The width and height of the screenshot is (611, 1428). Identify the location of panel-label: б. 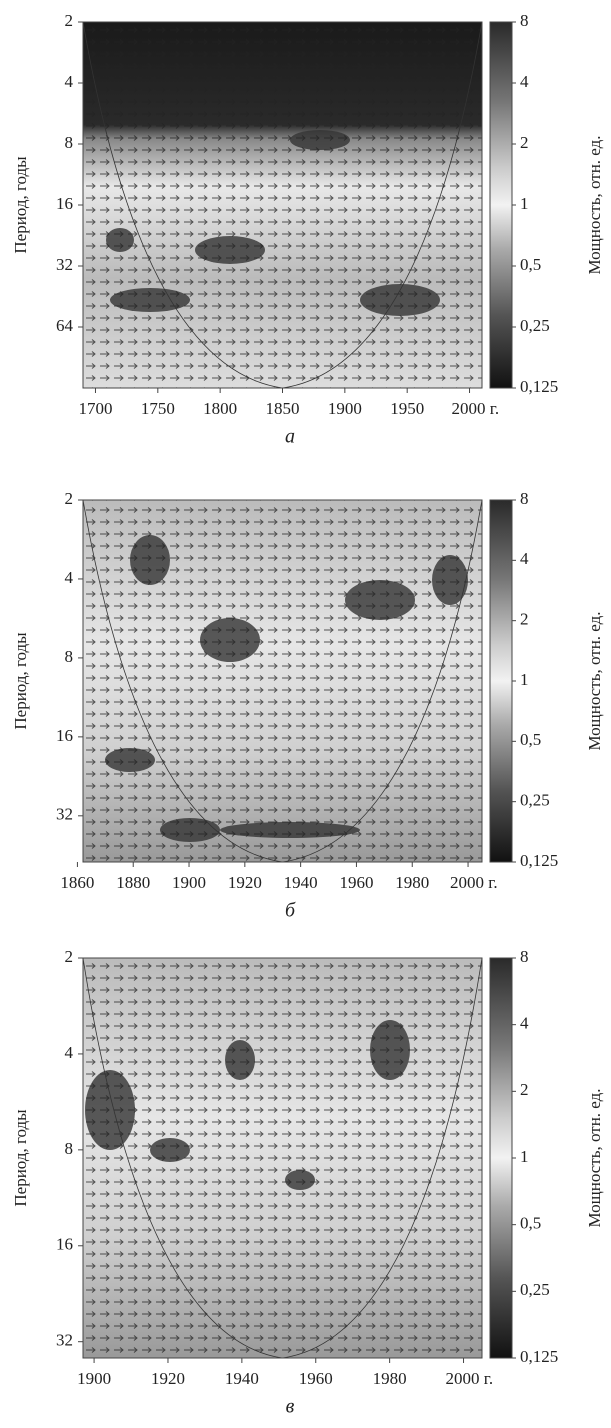
(290, 911).